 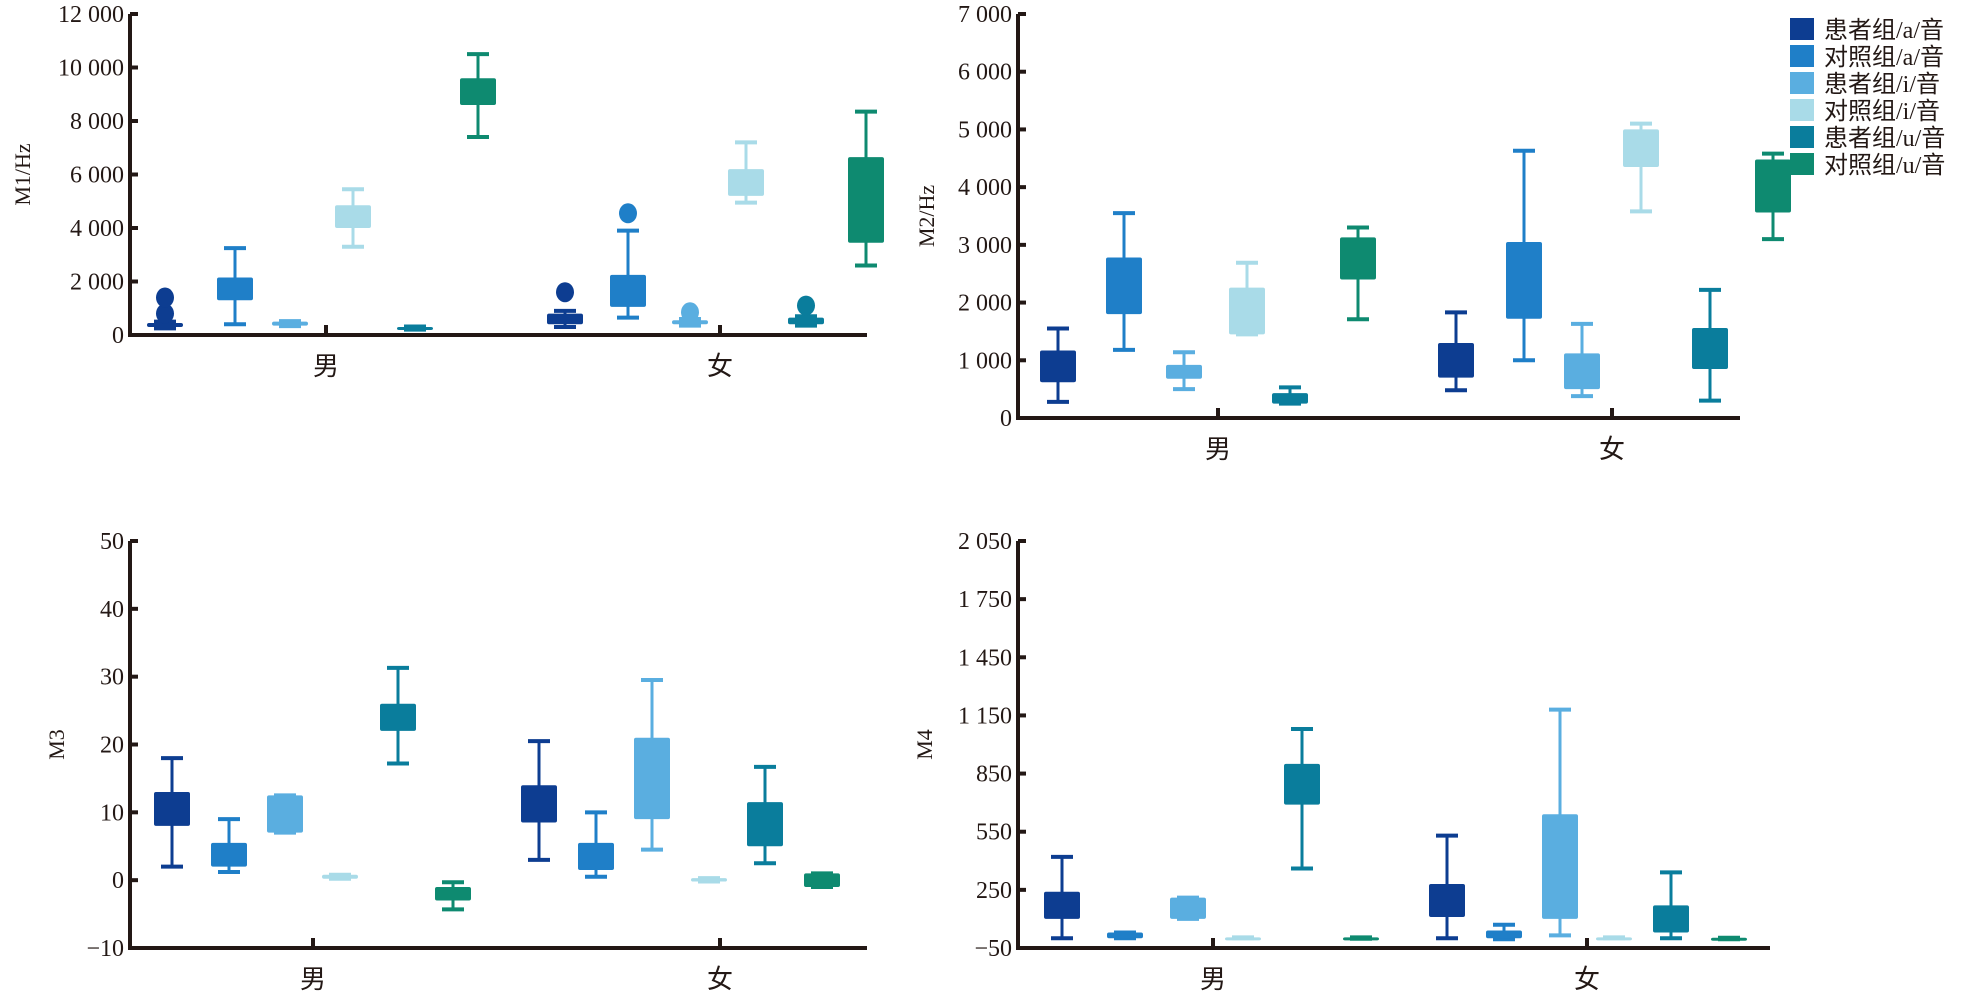 I want to click on legend-item: 对照组/i/音, so click(x=1865, y=111).